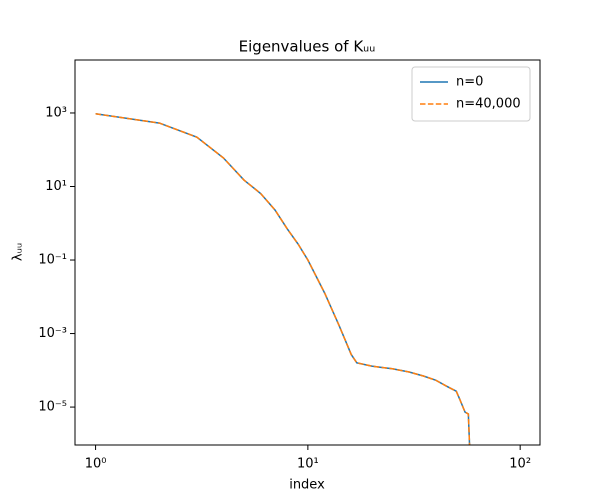  What do you see at coordinates (52, 333) in the screenshot?
I see `y-tick-label: 10⁻³` at bounding box center [52, 333].